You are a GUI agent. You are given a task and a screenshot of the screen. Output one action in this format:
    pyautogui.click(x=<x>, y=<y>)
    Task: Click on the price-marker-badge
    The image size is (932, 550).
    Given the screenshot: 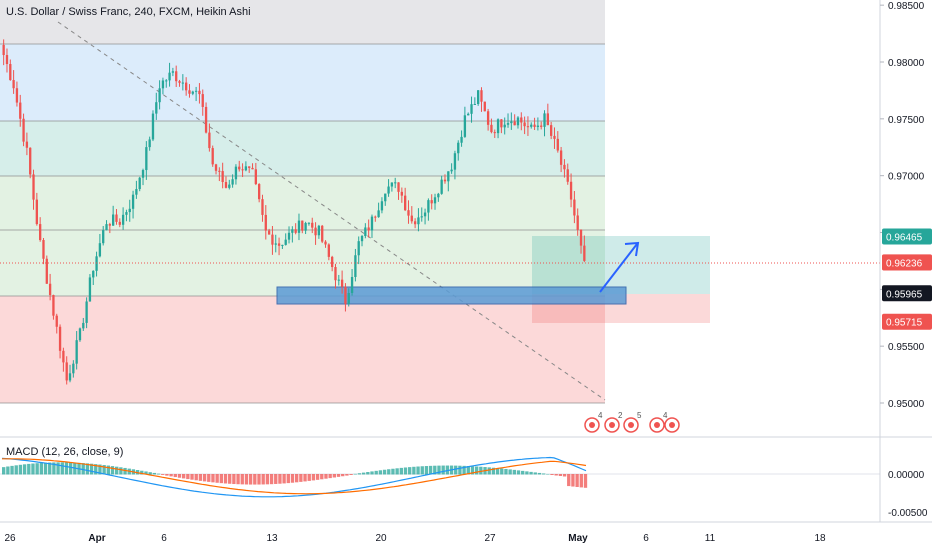 What is the action you would take?
    pyautogui.click(x=907, y=293)
    